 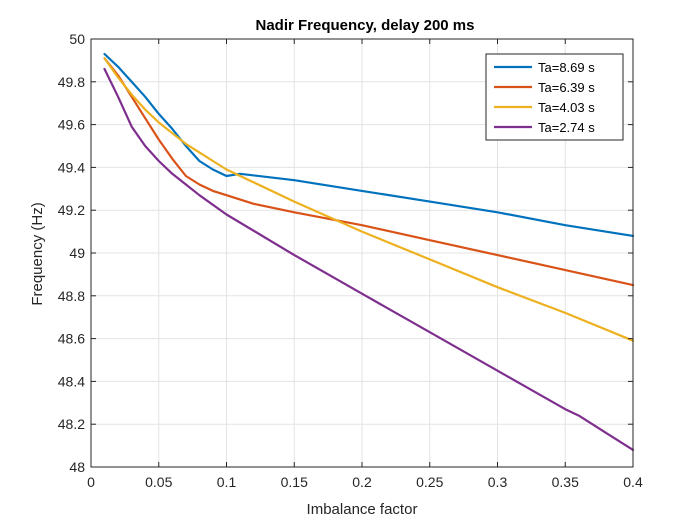 I want to click on y-tick-label: 48, so click(x=77, y=467).